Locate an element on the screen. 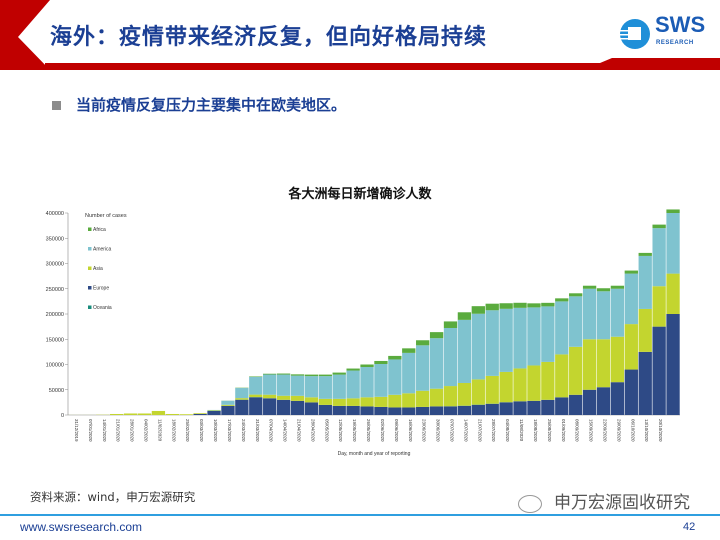 This screenshot has height=540, width=720. source-note: 资料来源：wind，申万宏源研究 is located at coordinates (113, 497).